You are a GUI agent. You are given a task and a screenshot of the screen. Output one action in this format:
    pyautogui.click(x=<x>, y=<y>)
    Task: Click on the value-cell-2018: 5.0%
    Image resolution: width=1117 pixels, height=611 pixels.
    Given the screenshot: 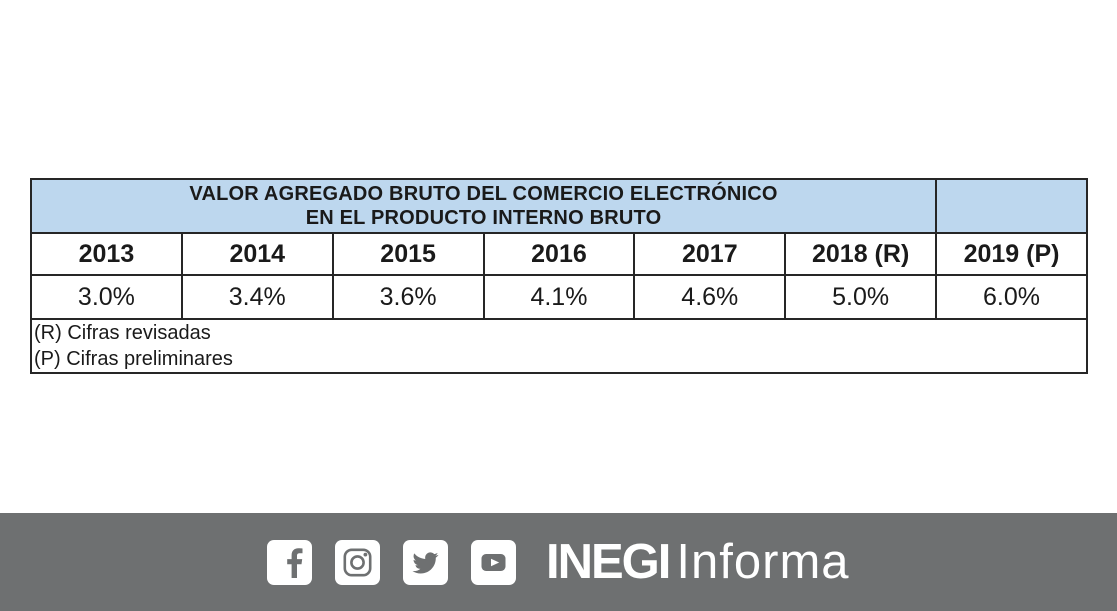 What is the action you would take?
    pyautogui.click(x=861, y=297)
    